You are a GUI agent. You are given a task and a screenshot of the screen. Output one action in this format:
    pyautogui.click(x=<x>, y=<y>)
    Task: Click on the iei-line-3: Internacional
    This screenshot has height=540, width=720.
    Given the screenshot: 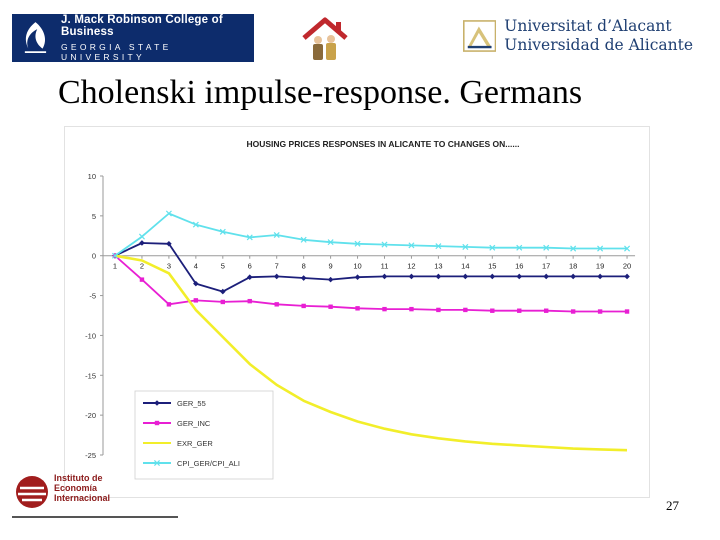 What is the action you would take?
    pyautogui.click(x=82, y=498)
    